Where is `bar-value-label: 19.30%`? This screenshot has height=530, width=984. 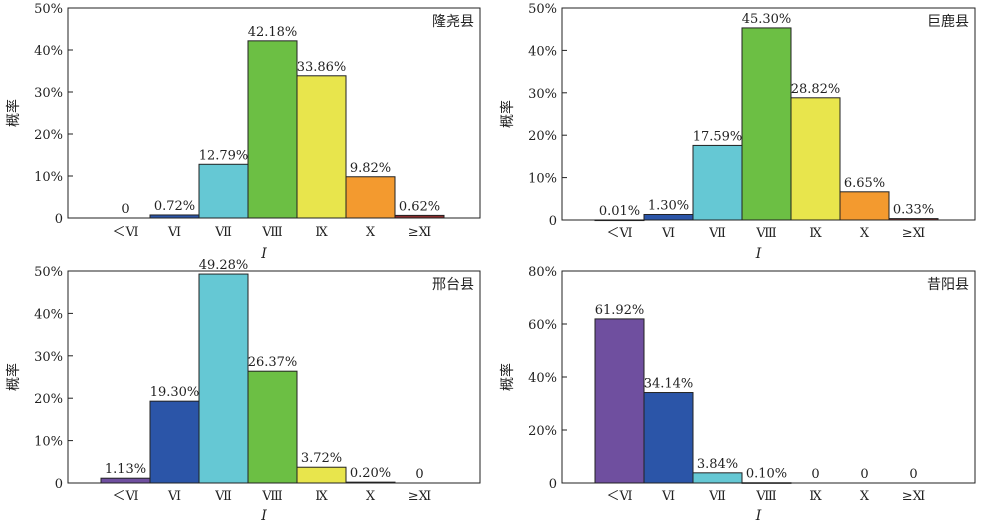 bar-value-label: 19.30% is located at coordinates (175, 392).